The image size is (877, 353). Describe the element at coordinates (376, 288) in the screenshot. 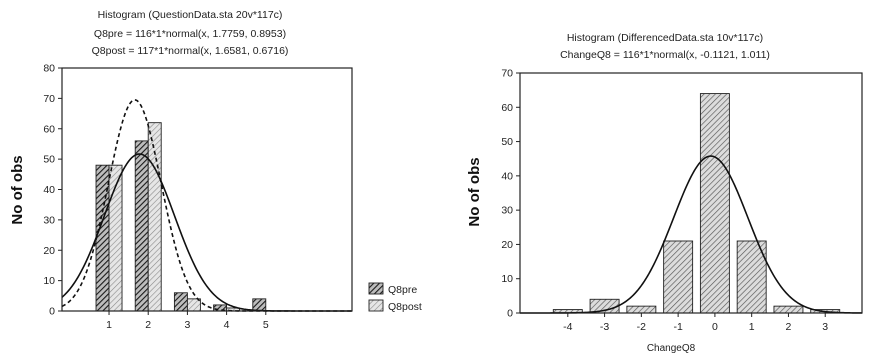

I see `legend-swatch-q8pre` at that location.